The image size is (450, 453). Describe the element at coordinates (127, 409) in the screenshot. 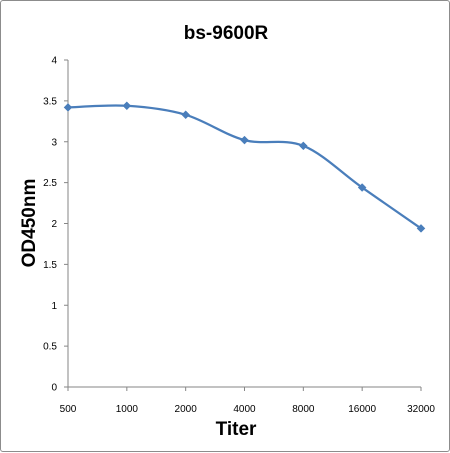

I see `x-tick-label: 1000` at that location.